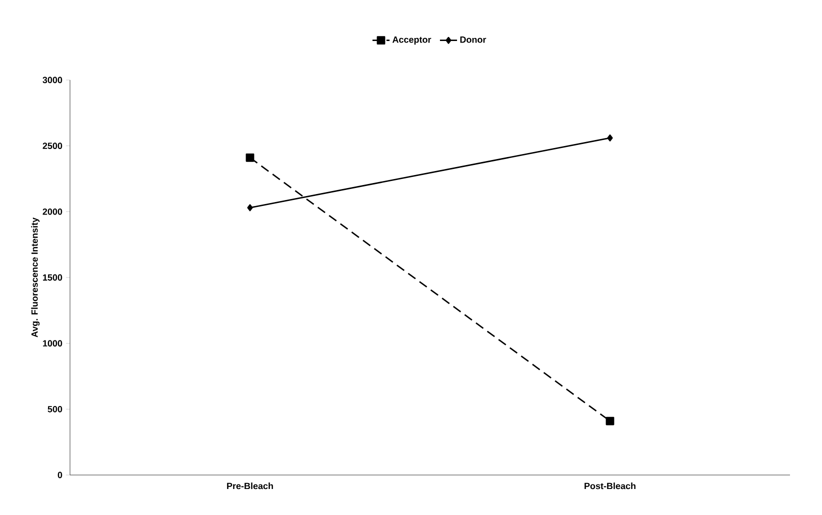 This screenshot has width=822, height=515. I want to click on y-tick-label: 1500, so click(52, 277).